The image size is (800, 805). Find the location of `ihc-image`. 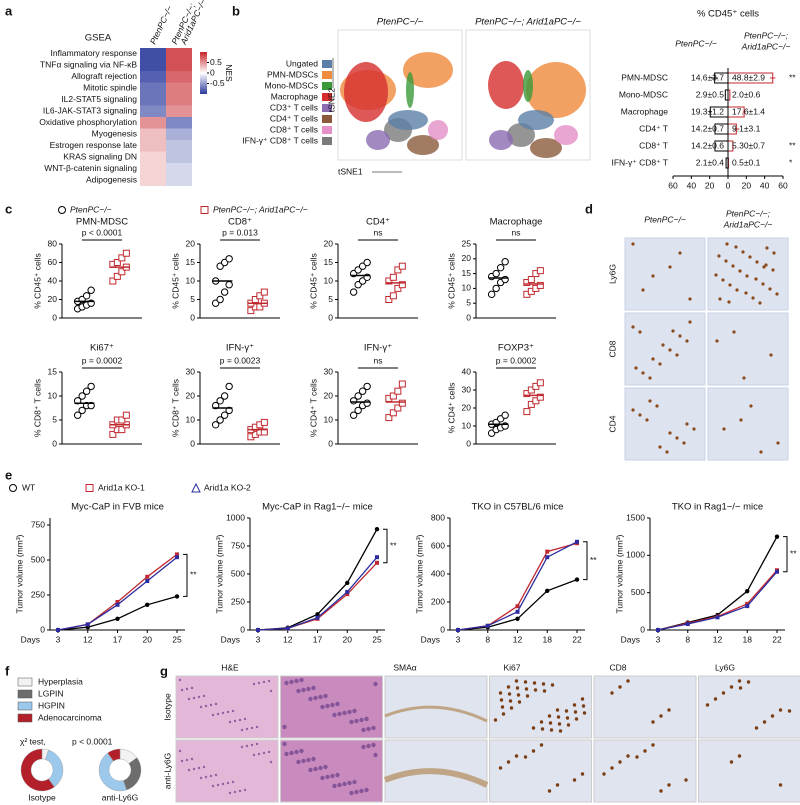

ihc-image is located at coordinates (748, 349).